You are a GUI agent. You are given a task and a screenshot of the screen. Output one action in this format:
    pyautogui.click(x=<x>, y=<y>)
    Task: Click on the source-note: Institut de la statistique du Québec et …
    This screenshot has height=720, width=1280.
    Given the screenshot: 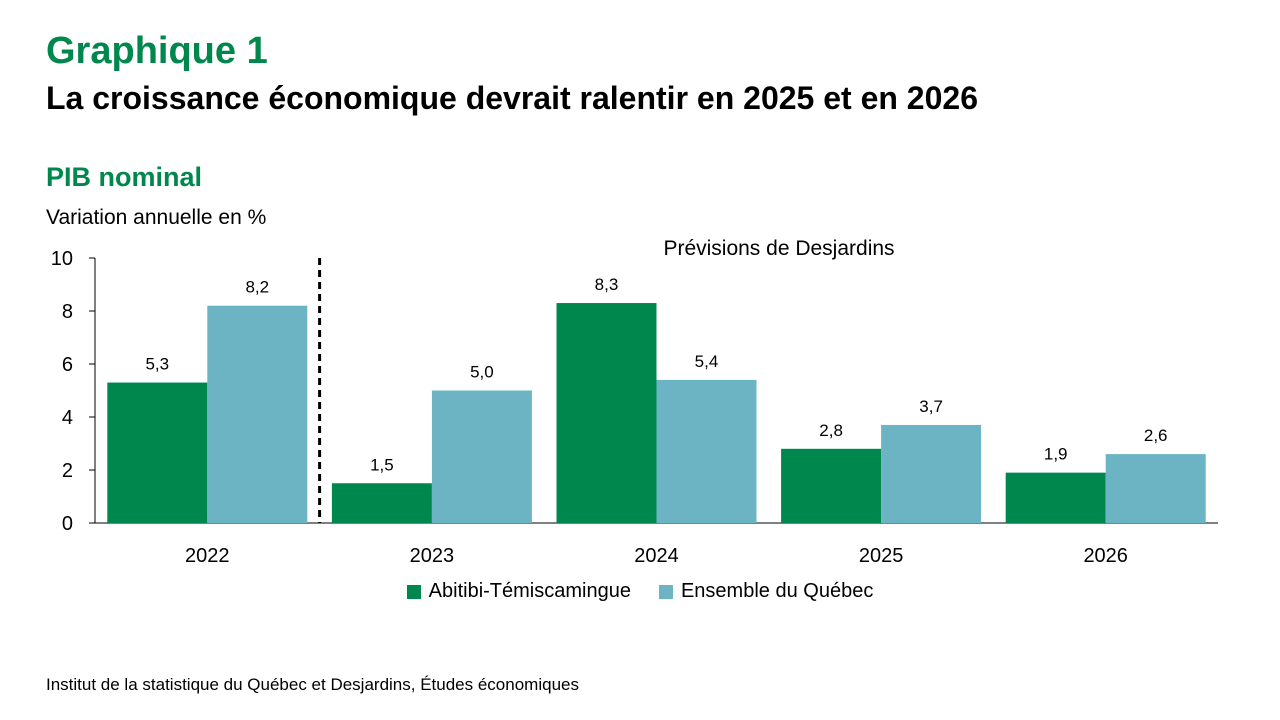 What is the action you would take?
    pyautogui.click(x=312, y=684)
    